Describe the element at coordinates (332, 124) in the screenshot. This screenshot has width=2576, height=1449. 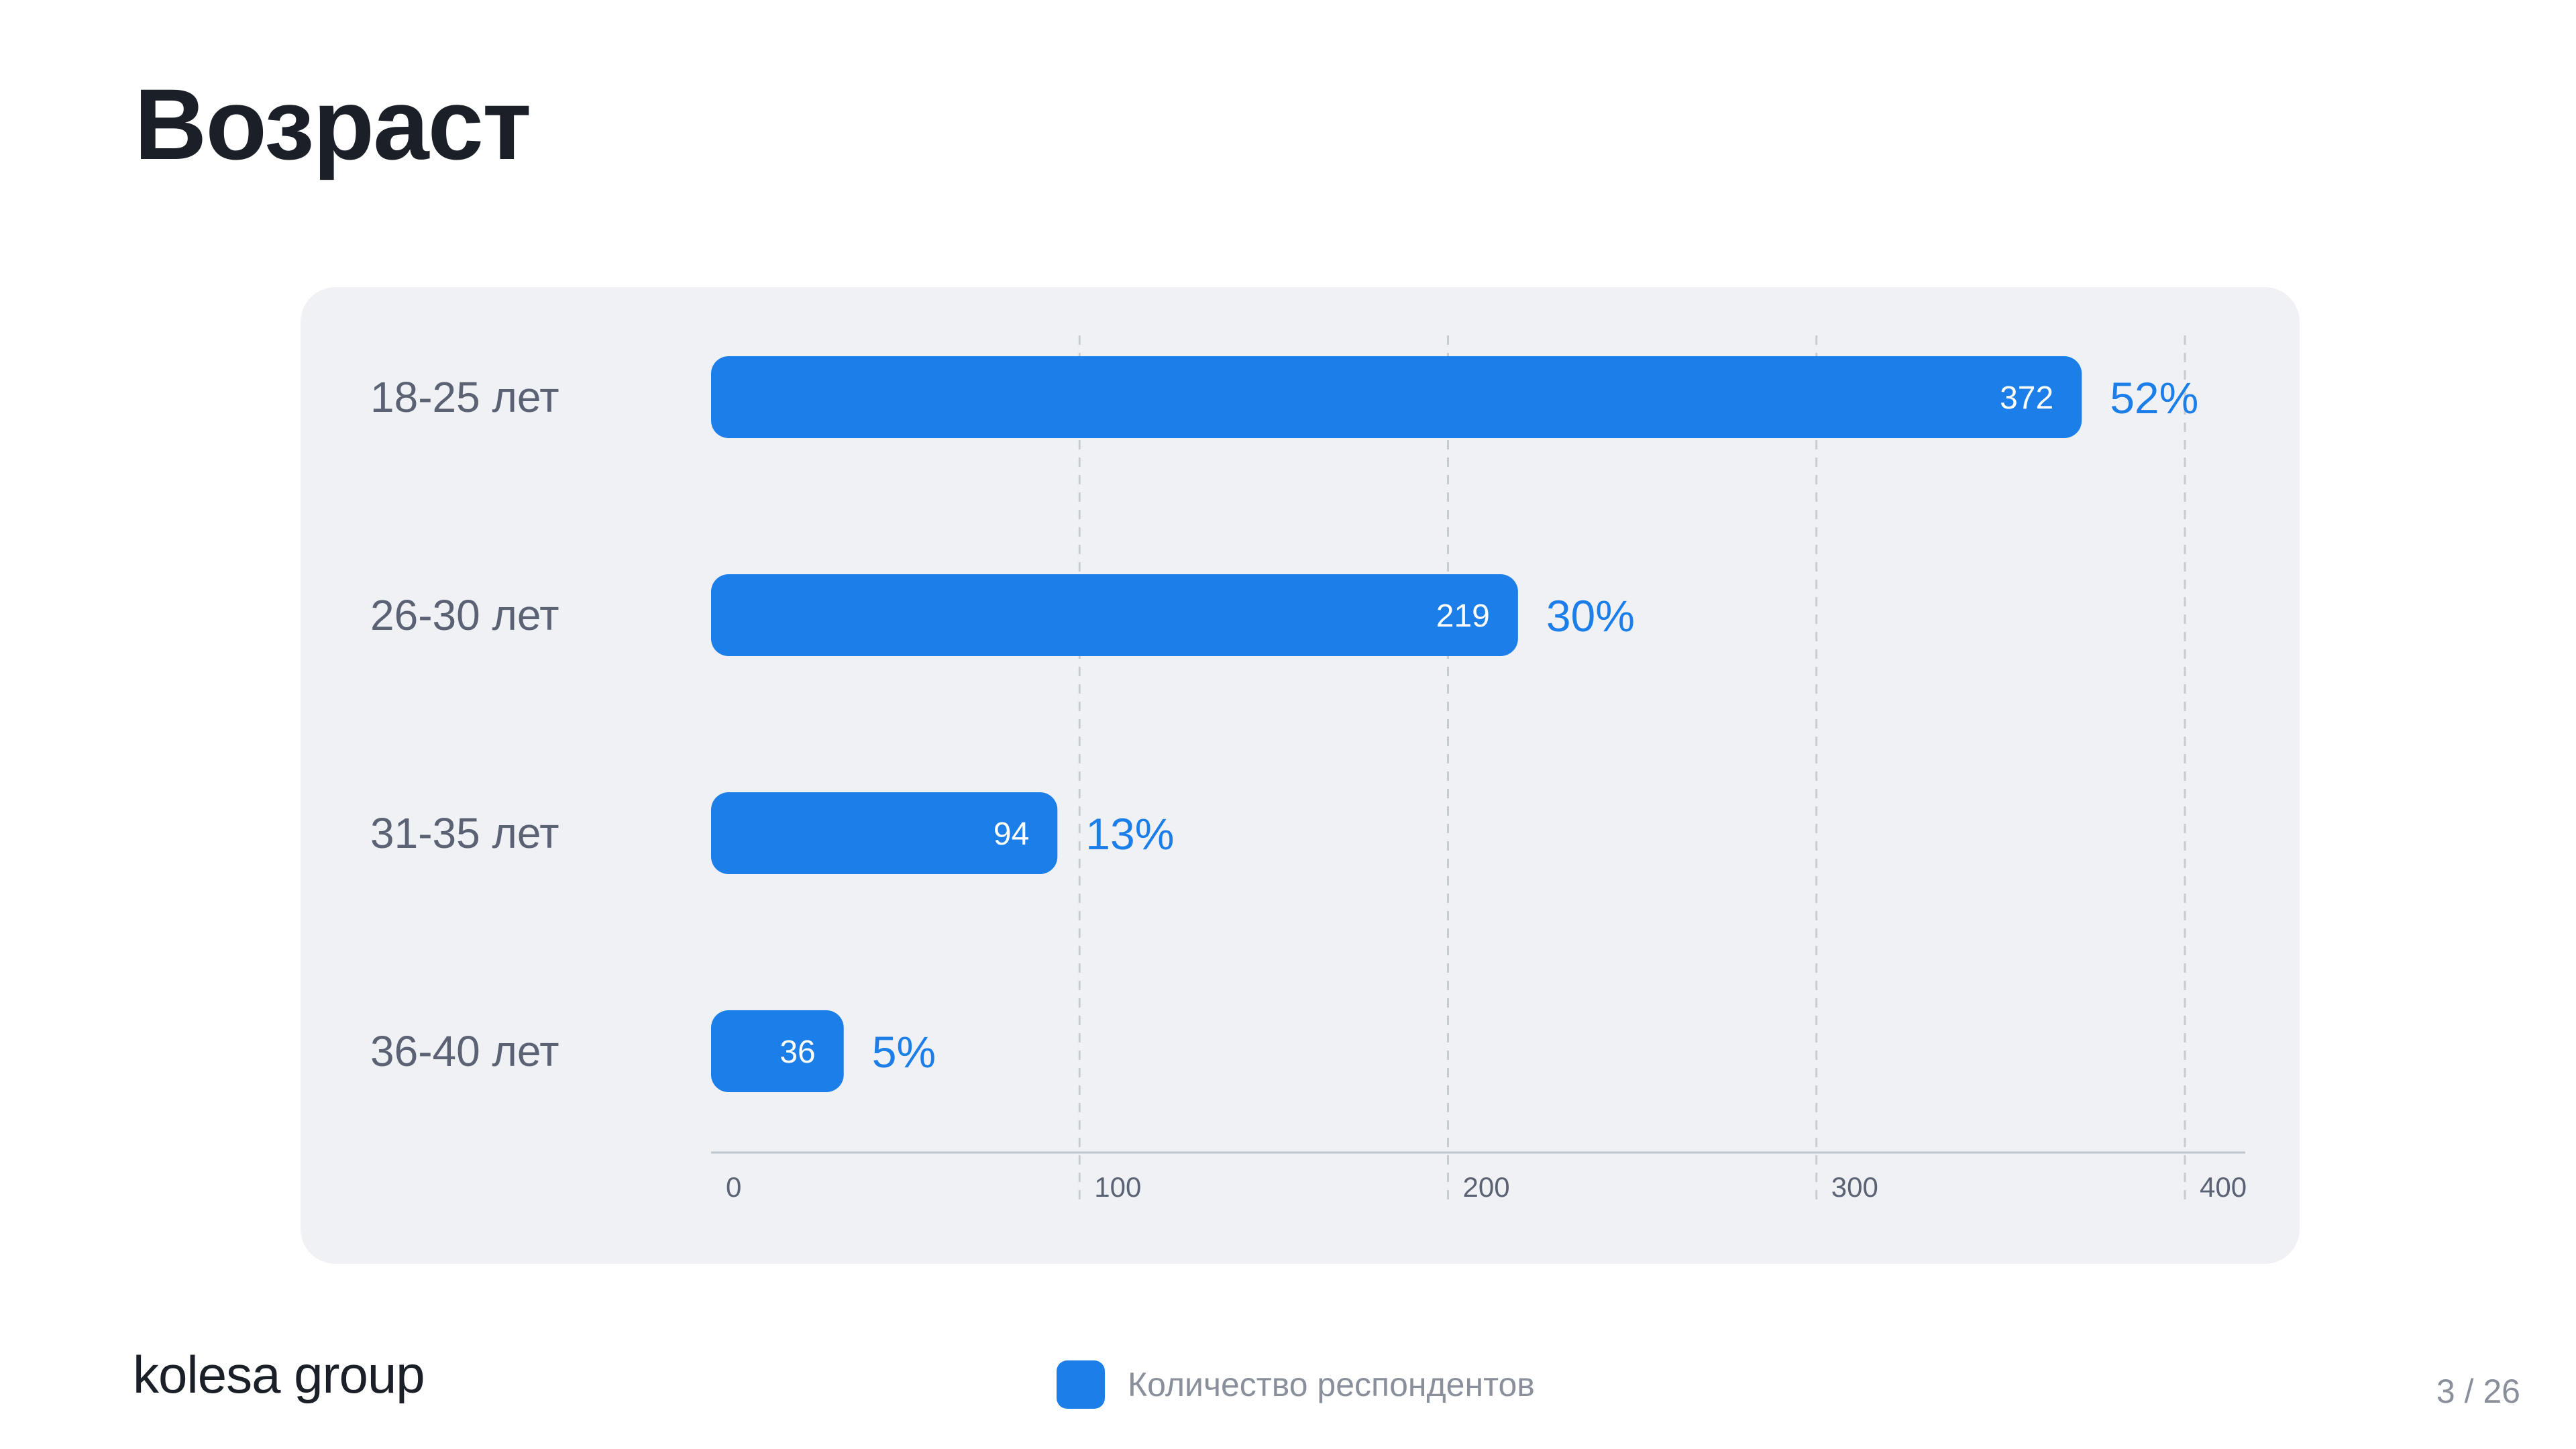
I see `page-title: Возраст` at that location.